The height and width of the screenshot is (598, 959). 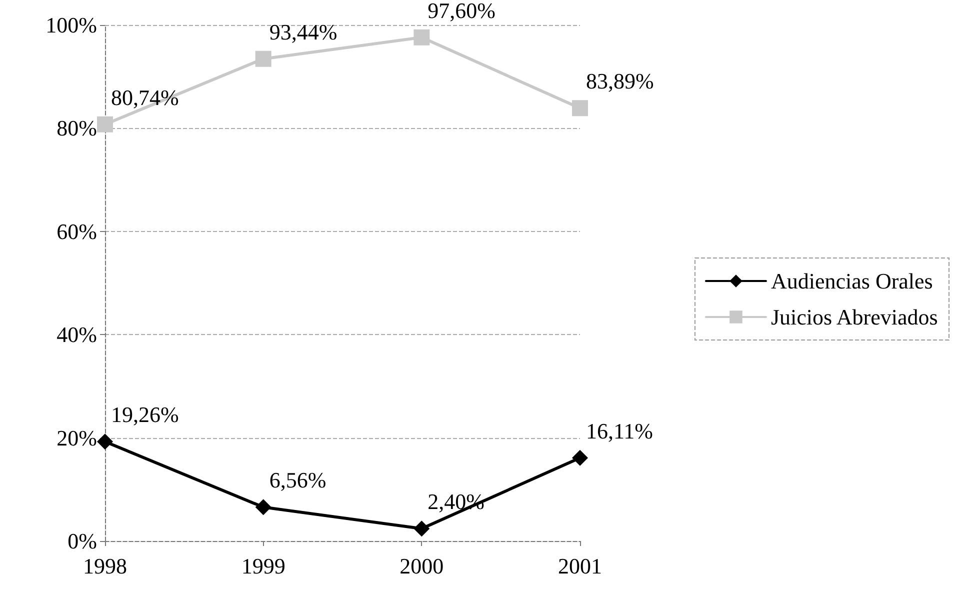 What do you see at coordinates (76, 437) in the screenshot?
I see `y-tick-label: 20%` at bounding box center [76, 437].